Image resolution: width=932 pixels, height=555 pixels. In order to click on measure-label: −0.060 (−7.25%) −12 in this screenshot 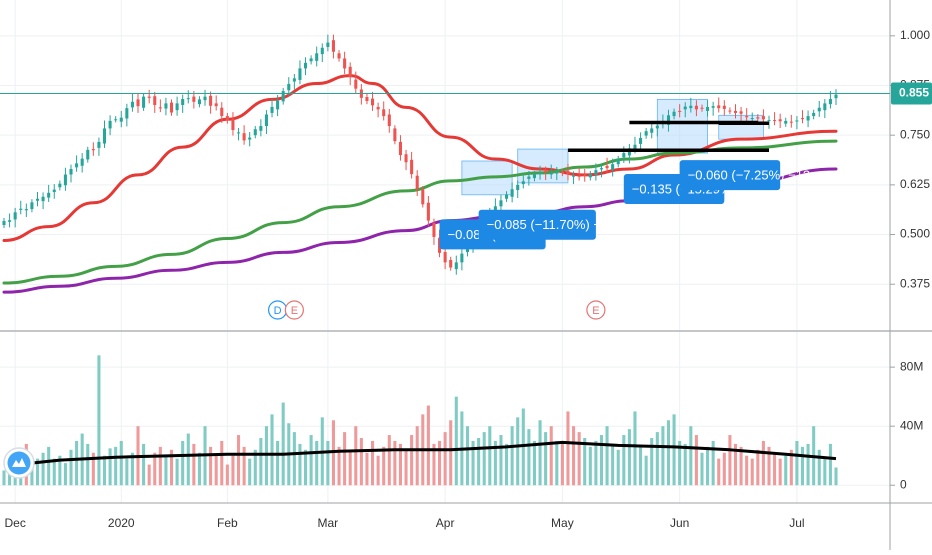, I will do `click(745, 175)`.